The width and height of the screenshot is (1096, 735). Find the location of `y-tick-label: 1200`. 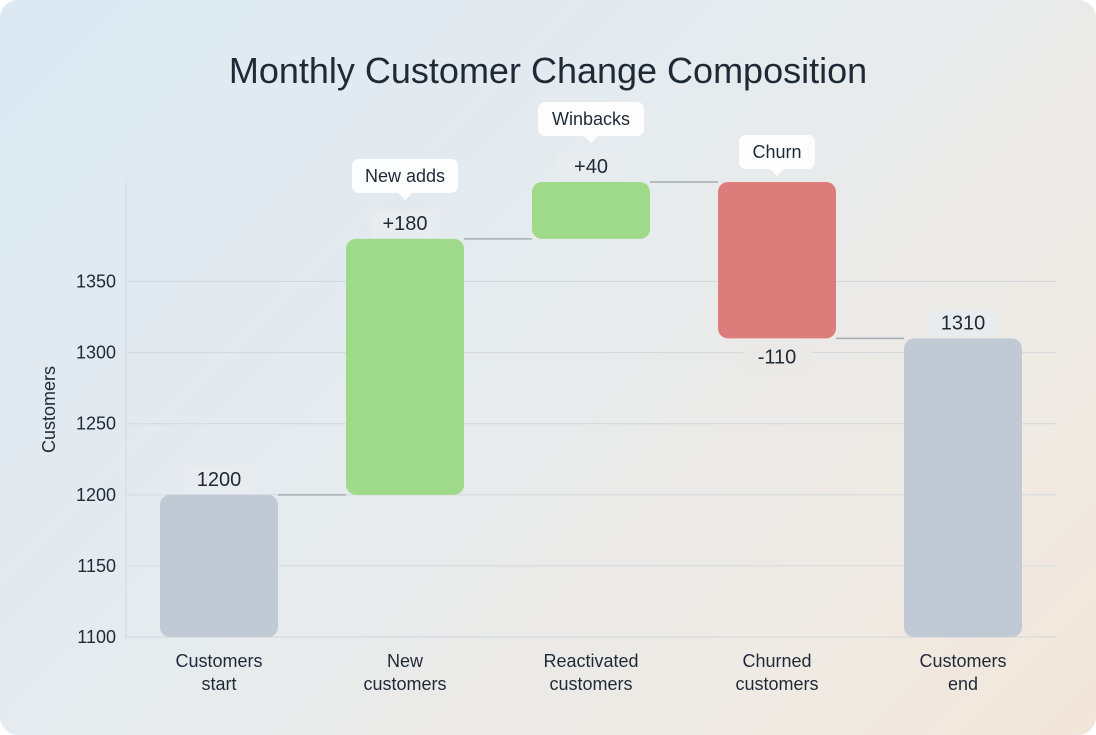

y-tick-label: 1200 is located at coordinates (96, 495).